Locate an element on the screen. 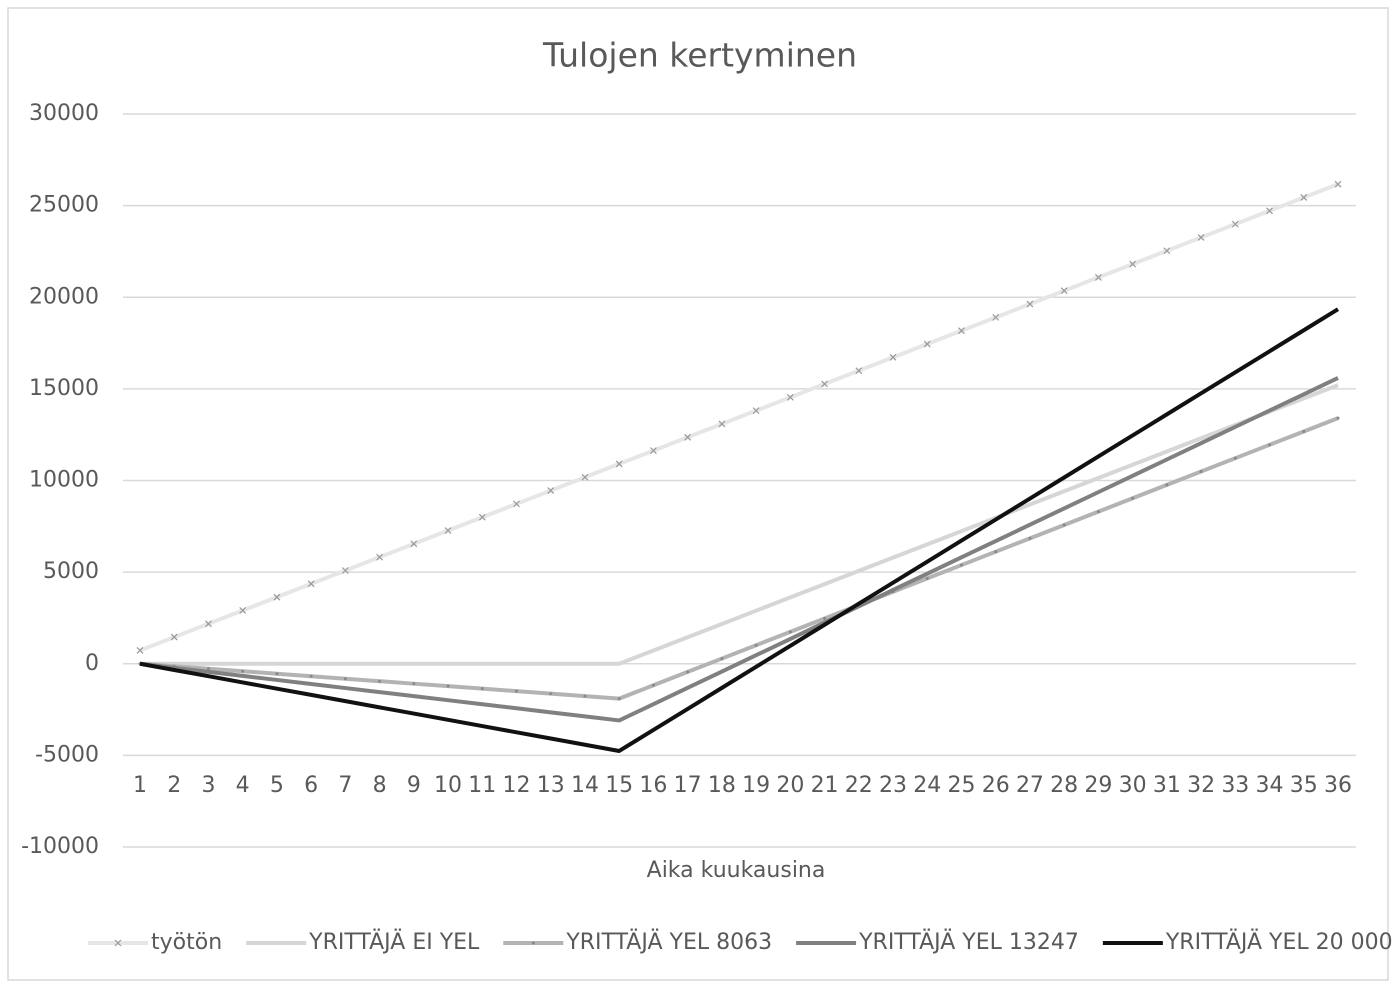 The width and height of the screenshot is (1395, 984). x-tick-label: 6 is located at coordinates (311, 785).